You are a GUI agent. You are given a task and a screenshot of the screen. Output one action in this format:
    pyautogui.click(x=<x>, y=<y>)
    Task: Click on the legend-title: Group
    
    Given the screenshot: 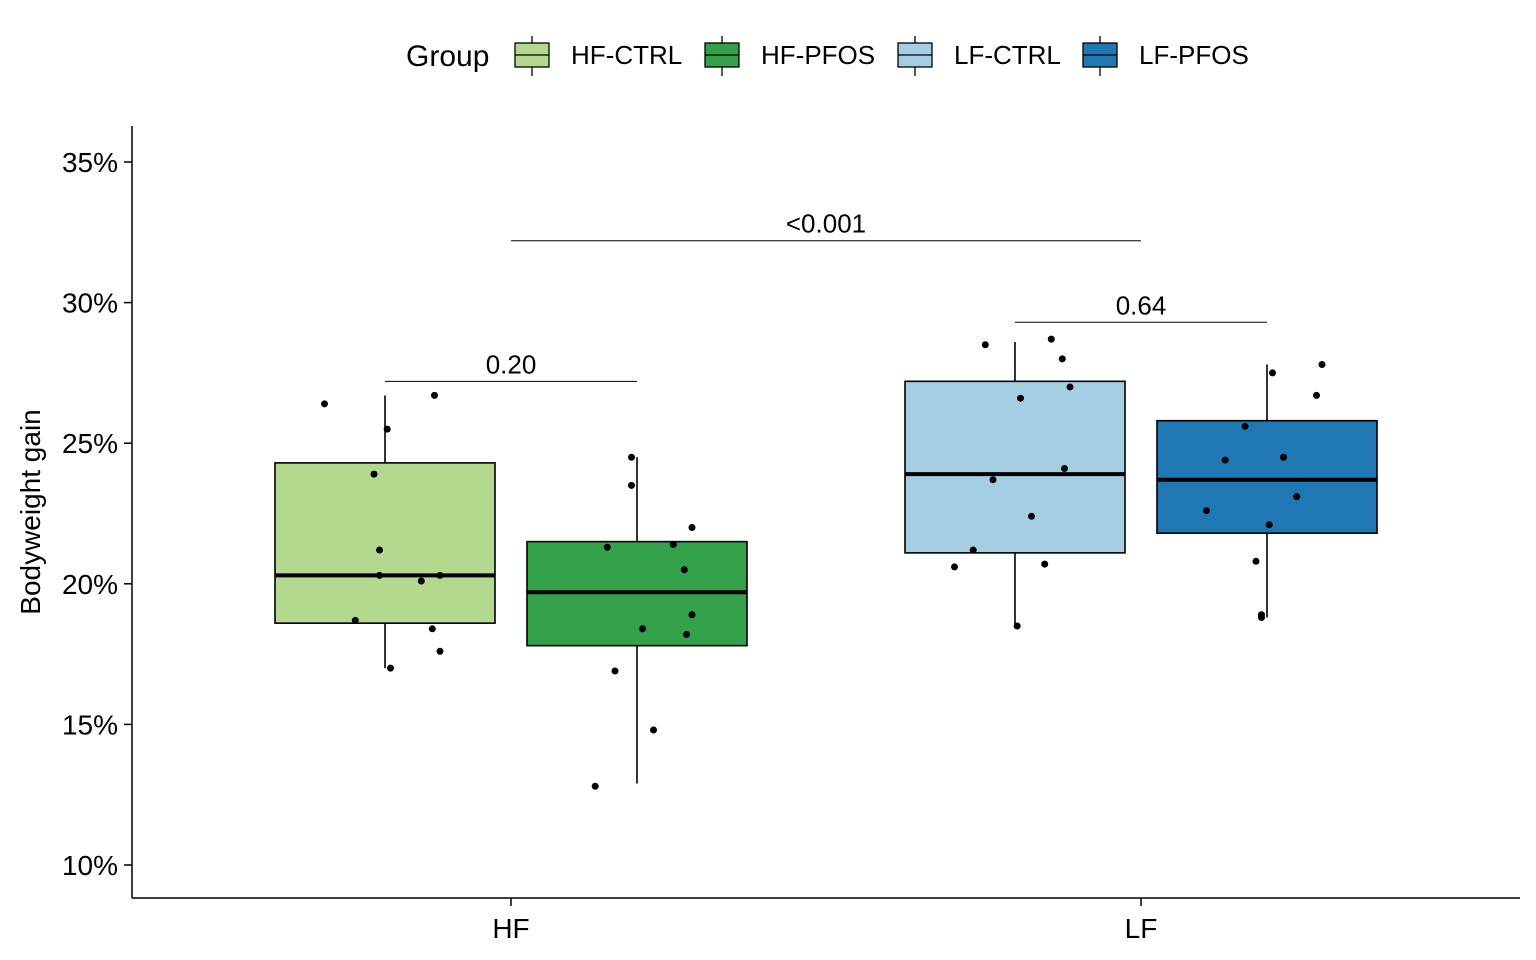 What is the action you would take?
    pyautogui.click(x=447, y=56)
    